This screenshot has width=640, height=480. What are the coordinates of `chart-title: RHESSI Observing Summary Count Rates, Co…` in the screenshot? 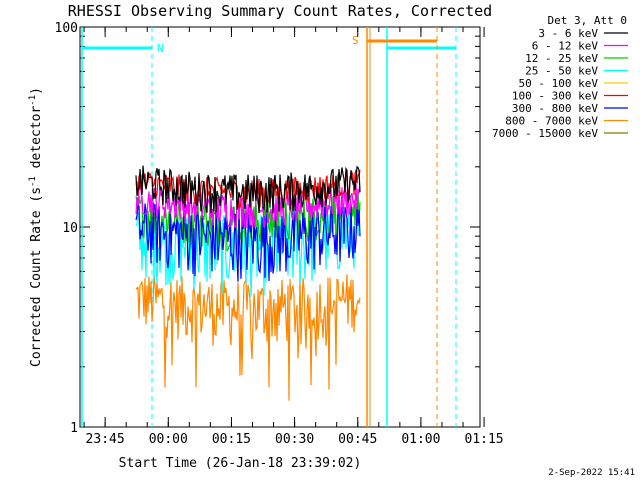 It's located at (280, 11).